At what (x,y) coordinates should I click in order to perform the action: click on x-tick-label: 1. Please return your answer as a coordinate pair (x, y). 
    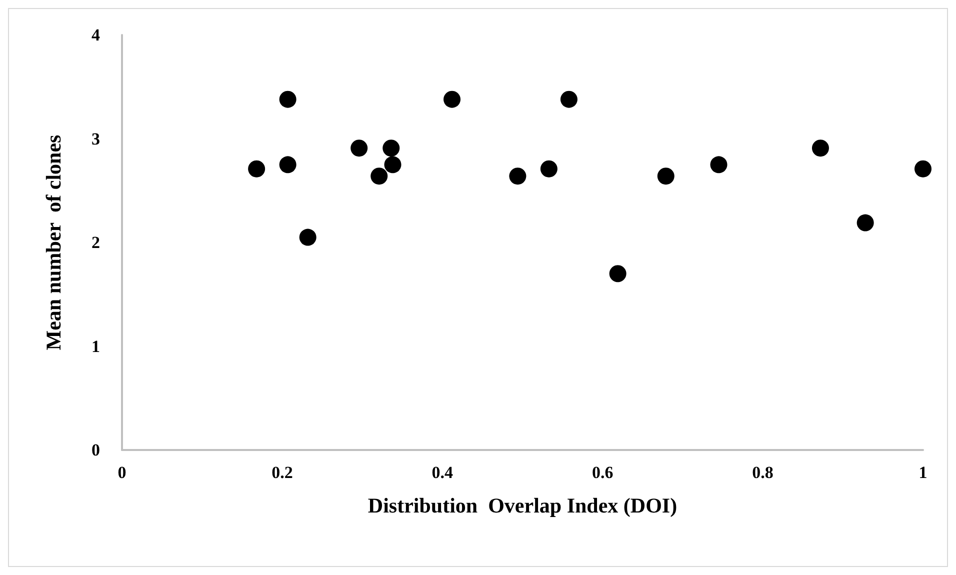
    Looking at the image, I should click on (923, 472).